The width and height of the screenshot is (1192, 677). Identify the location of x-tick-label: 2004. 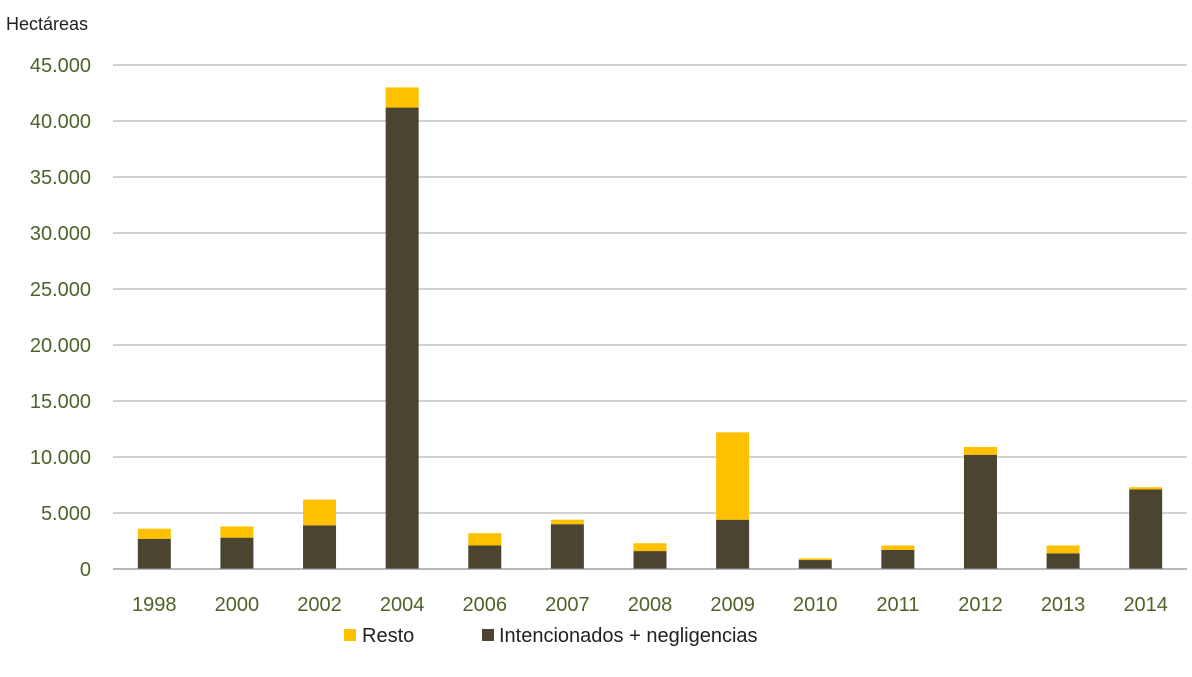
(402, 605).